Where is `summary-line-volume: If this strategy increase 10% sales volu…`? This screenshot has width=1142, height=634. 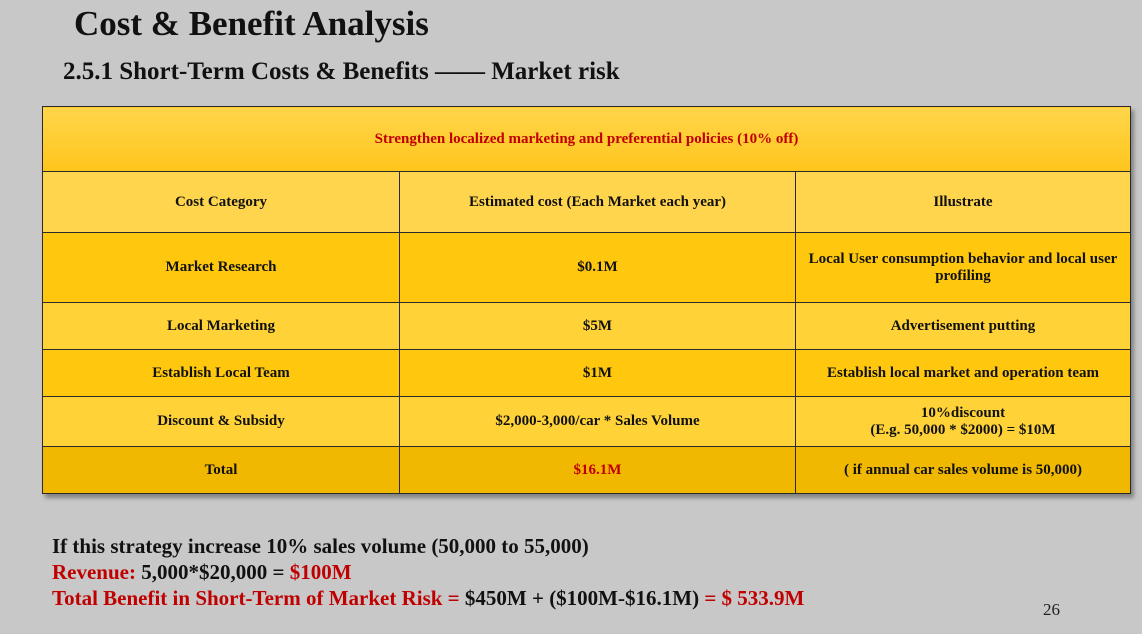 summary-line-volume: If this strategy increase 10% sales volu… is located at coordinates (320, 546).